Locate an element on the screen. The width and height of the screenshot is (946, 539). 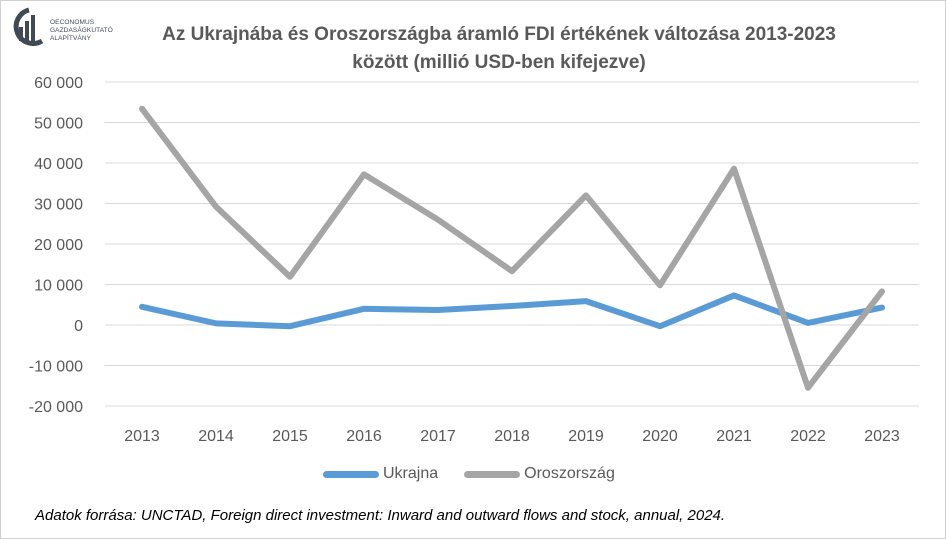
x-tick-label: 2016 is located at coordinates (364, 436).